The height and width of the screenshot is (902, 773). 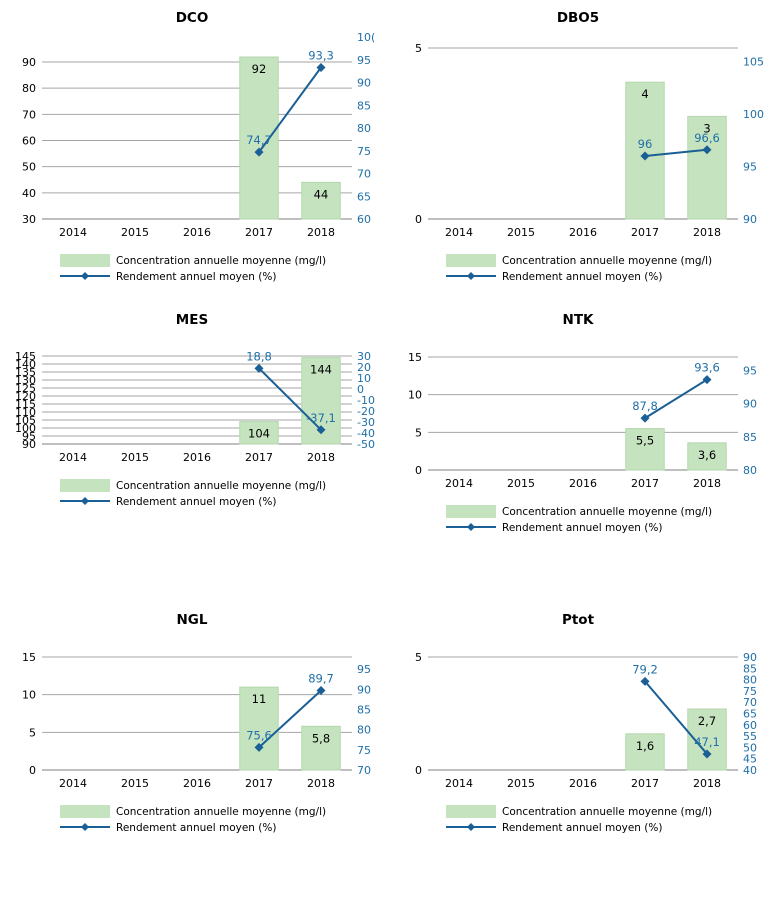 What do you see at coordinates (578, 620) in the screenshot?
I see `chart-title: Ptot` at bounding box center [578, 620].